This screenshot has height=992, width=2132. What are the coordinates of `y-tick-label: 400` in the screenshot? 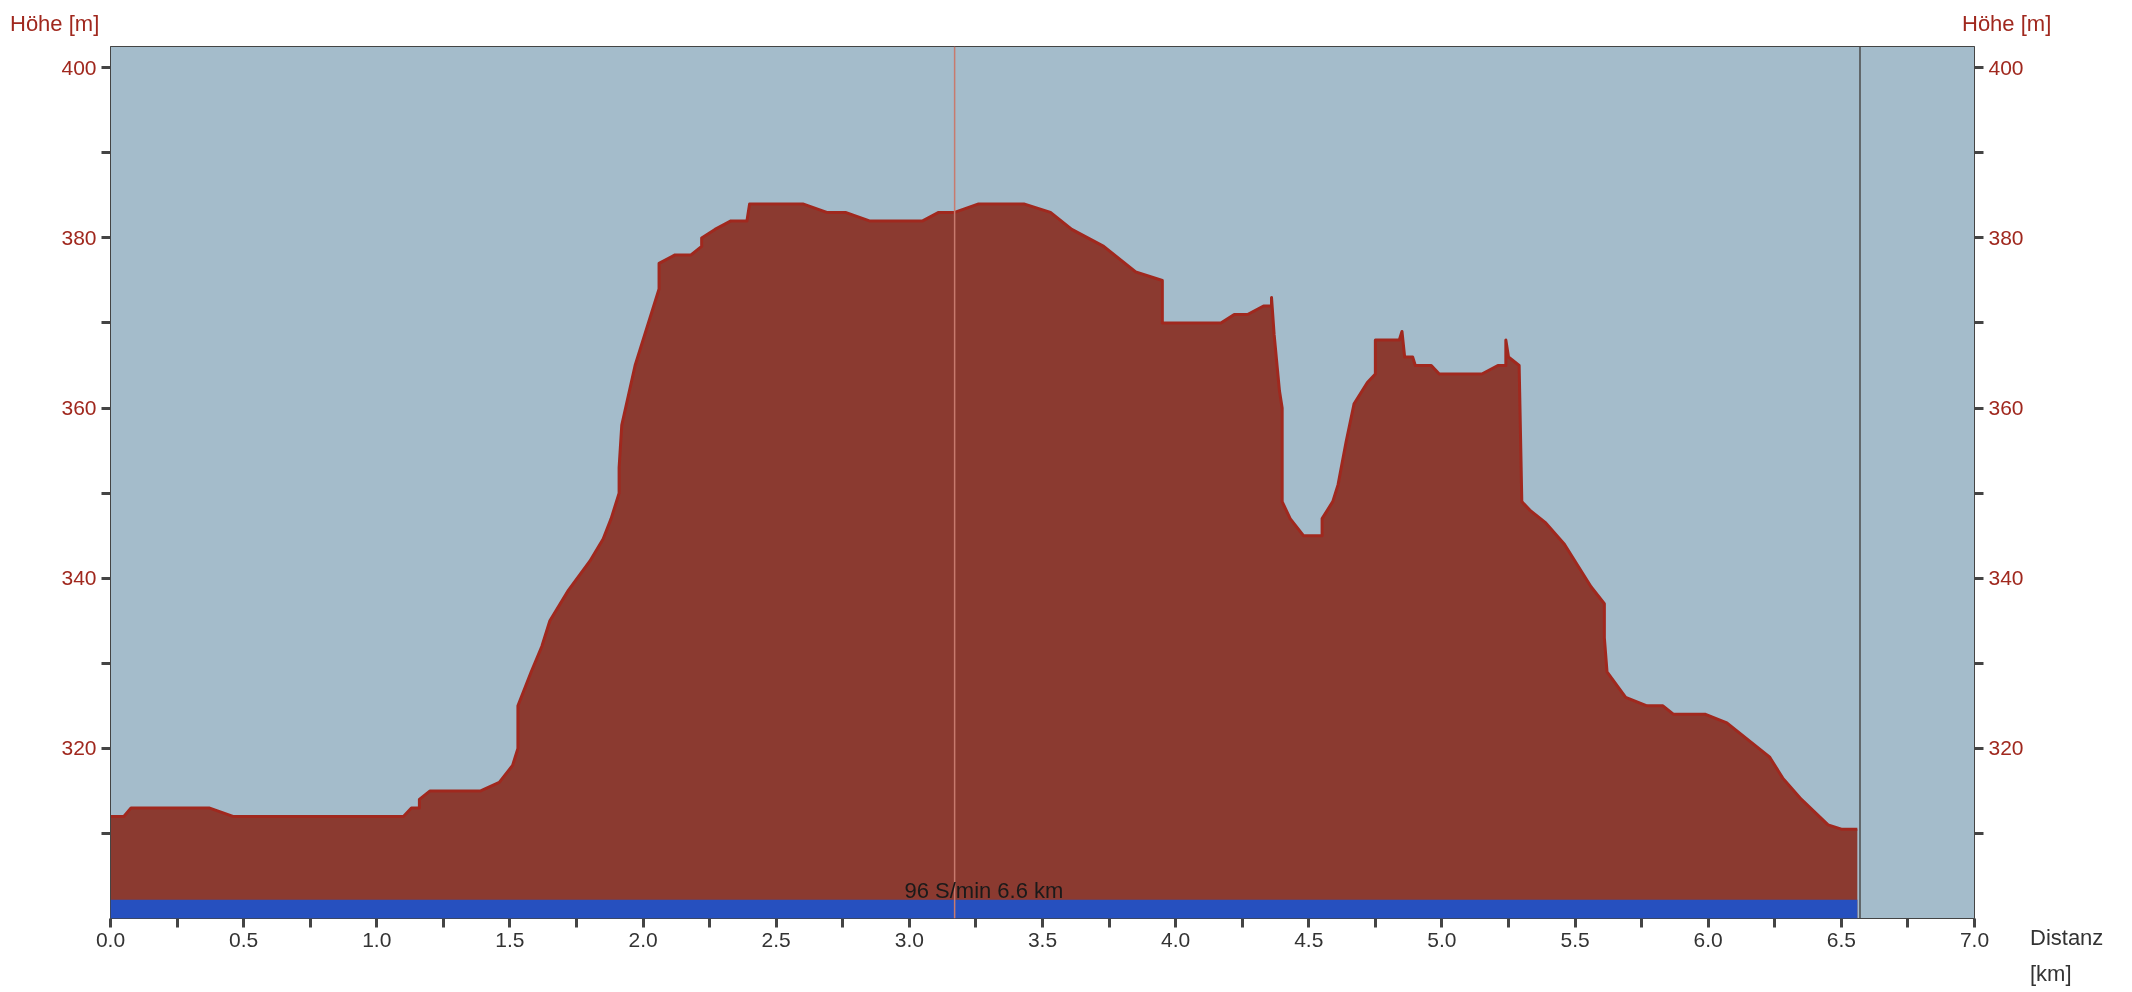 It's located at (79, 67).